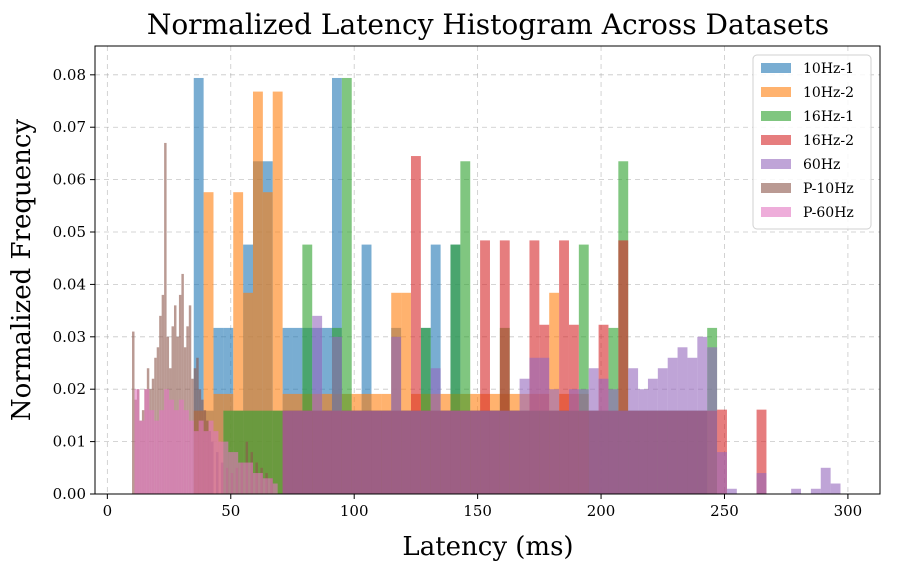  I want to click on y-tick-label: 0.01, so click(69, 442).